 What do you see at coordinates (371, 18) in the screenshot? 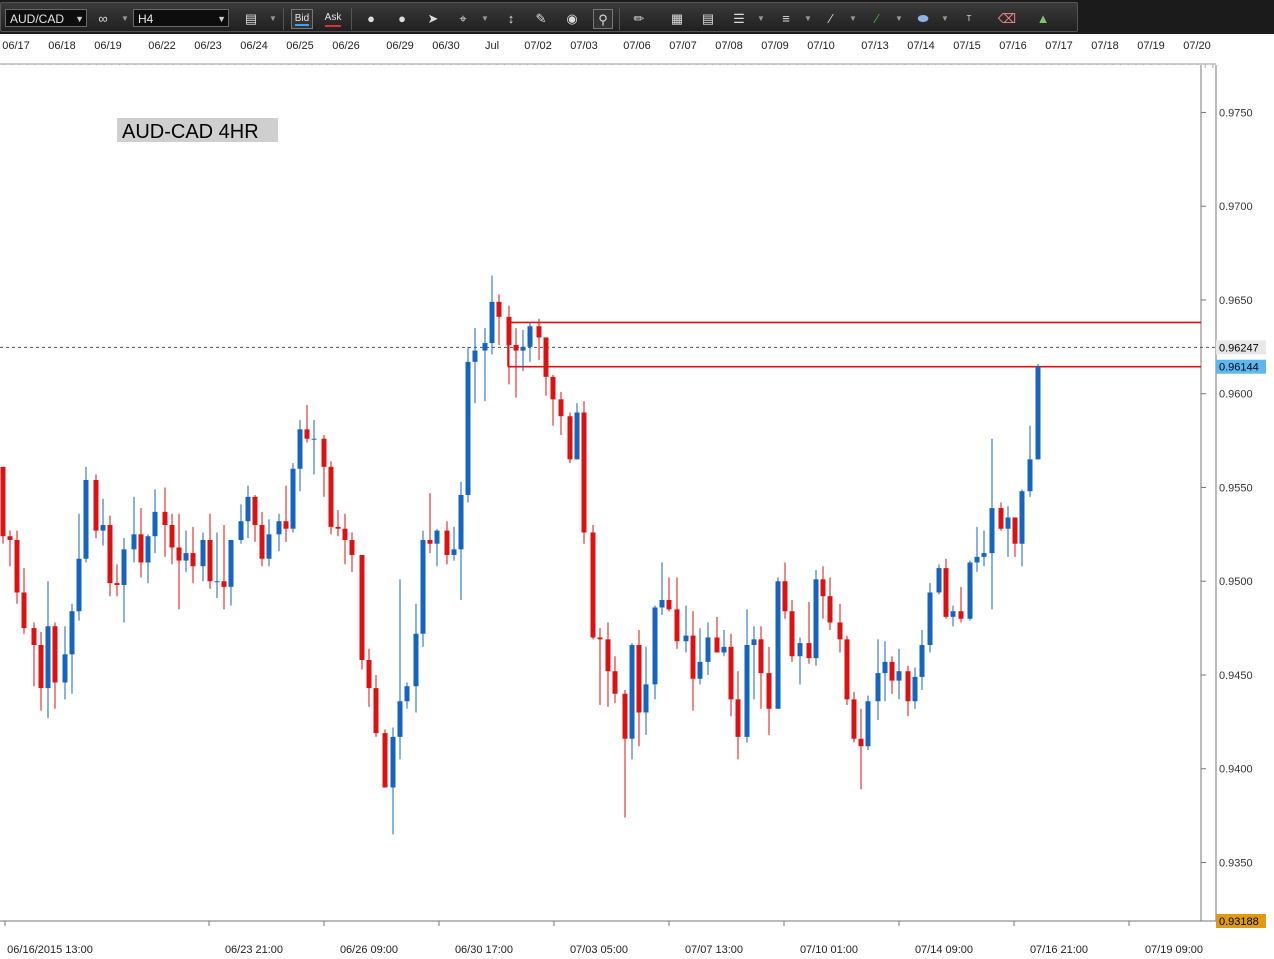
I see `buy-user-icon: ●` at bounding box center [371, 18].